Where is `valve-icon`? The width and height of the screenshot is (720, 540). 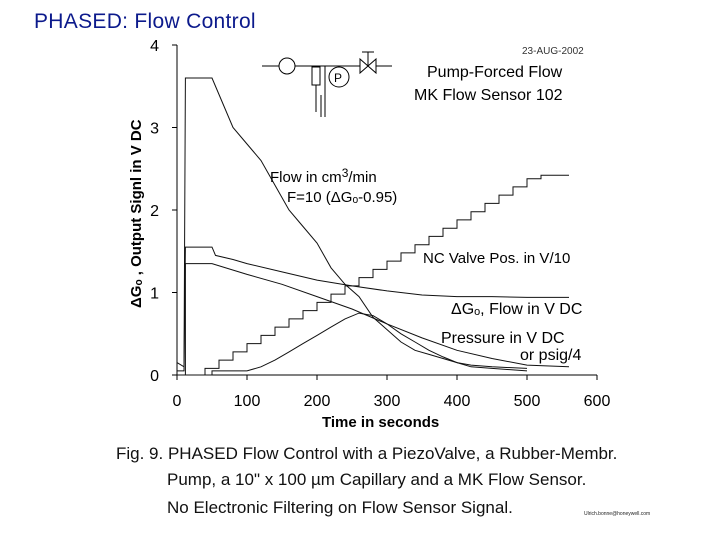
valve-icon is located at coordinates (364, 66).